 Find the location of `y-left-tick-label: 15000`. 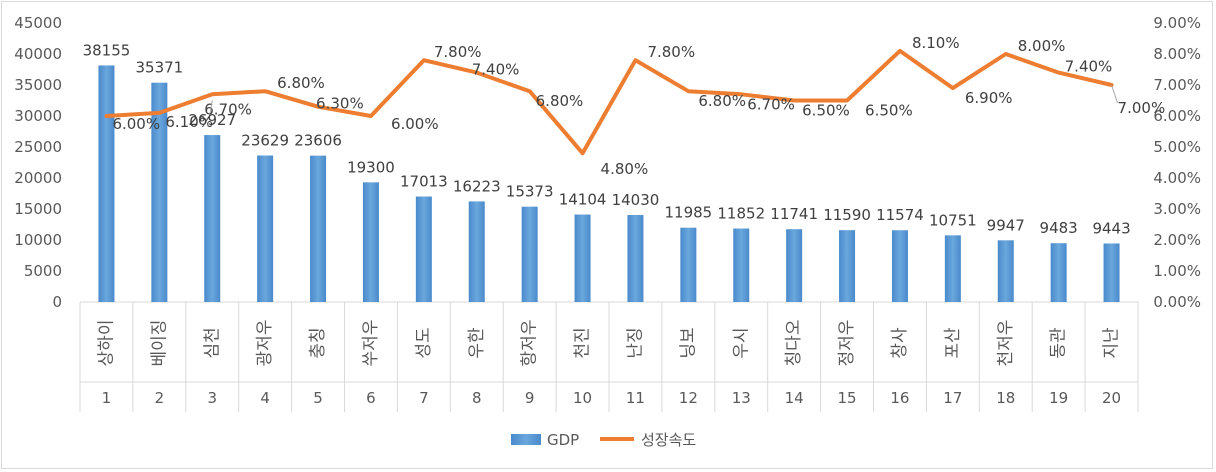

y-left-tick-label: 15000 is located at coordinates (38, 209).